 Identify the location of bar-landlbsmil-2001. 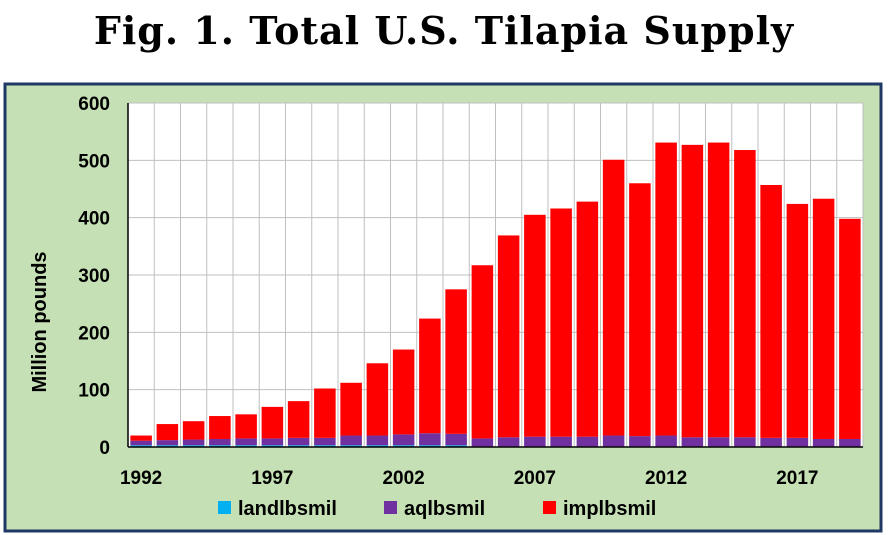
(377, 446).